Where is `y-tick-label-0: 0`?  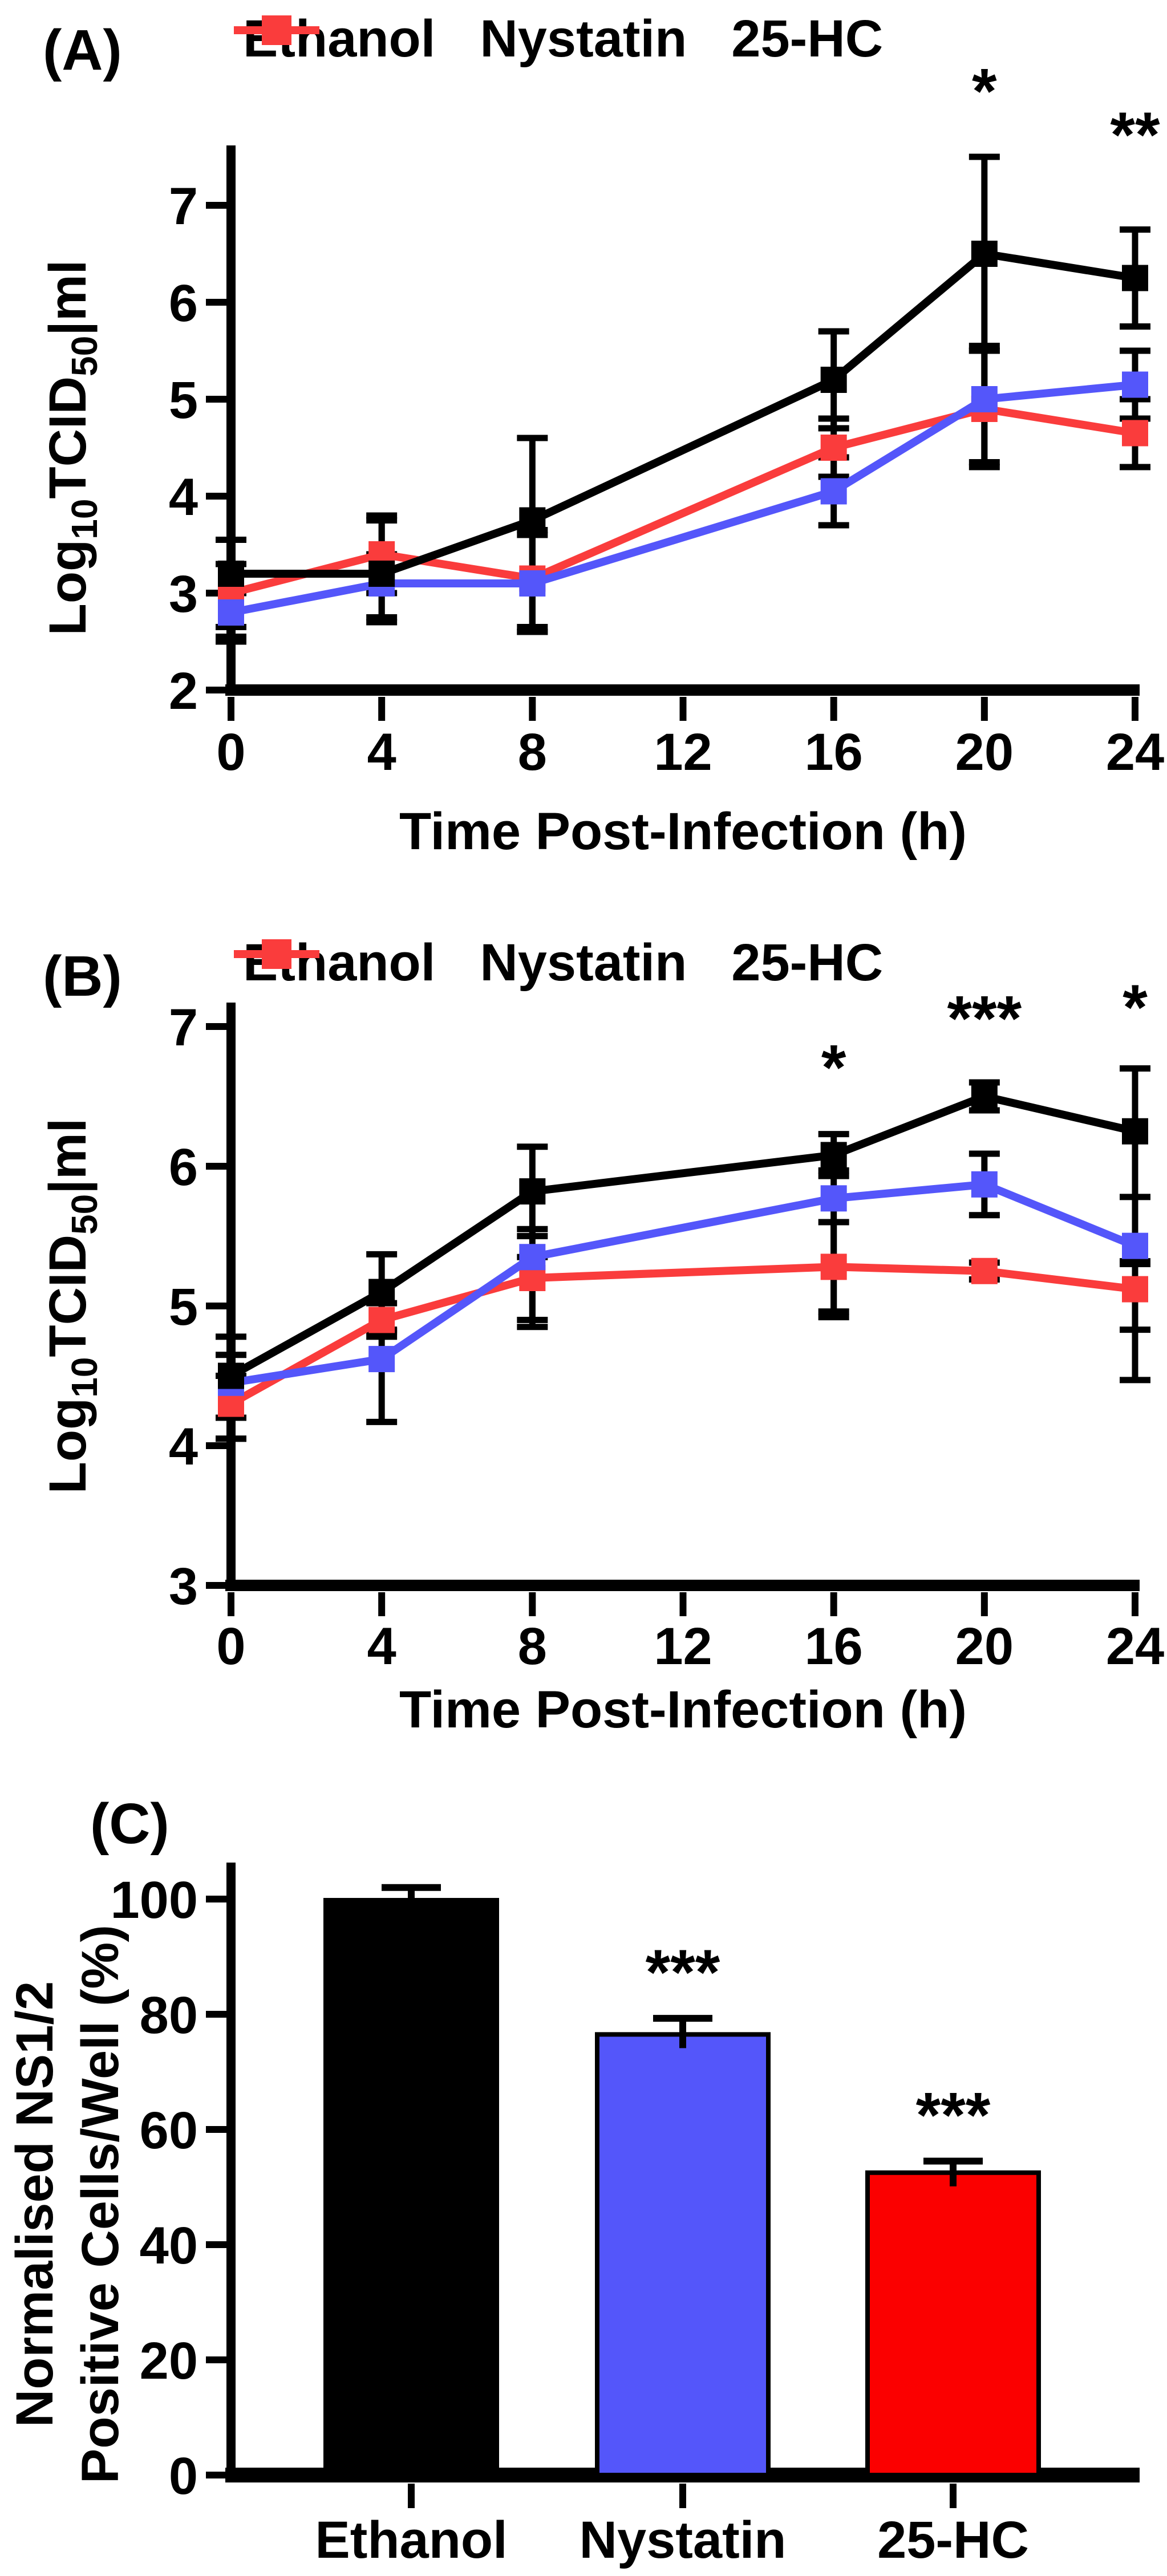
y-tick-label-0: 0 is located at coordinates (184, 2476).